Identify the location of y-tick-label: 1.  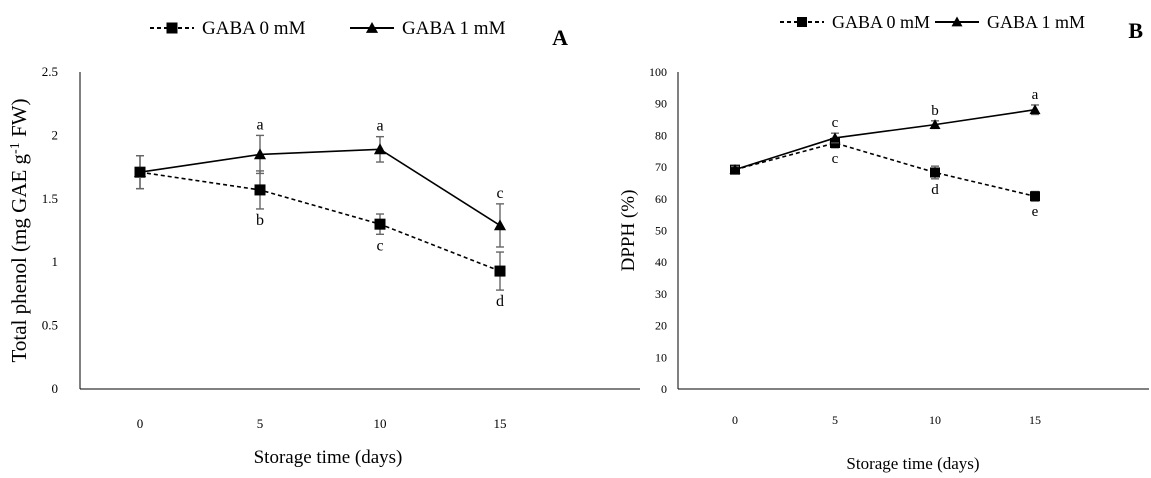
(55, 261).